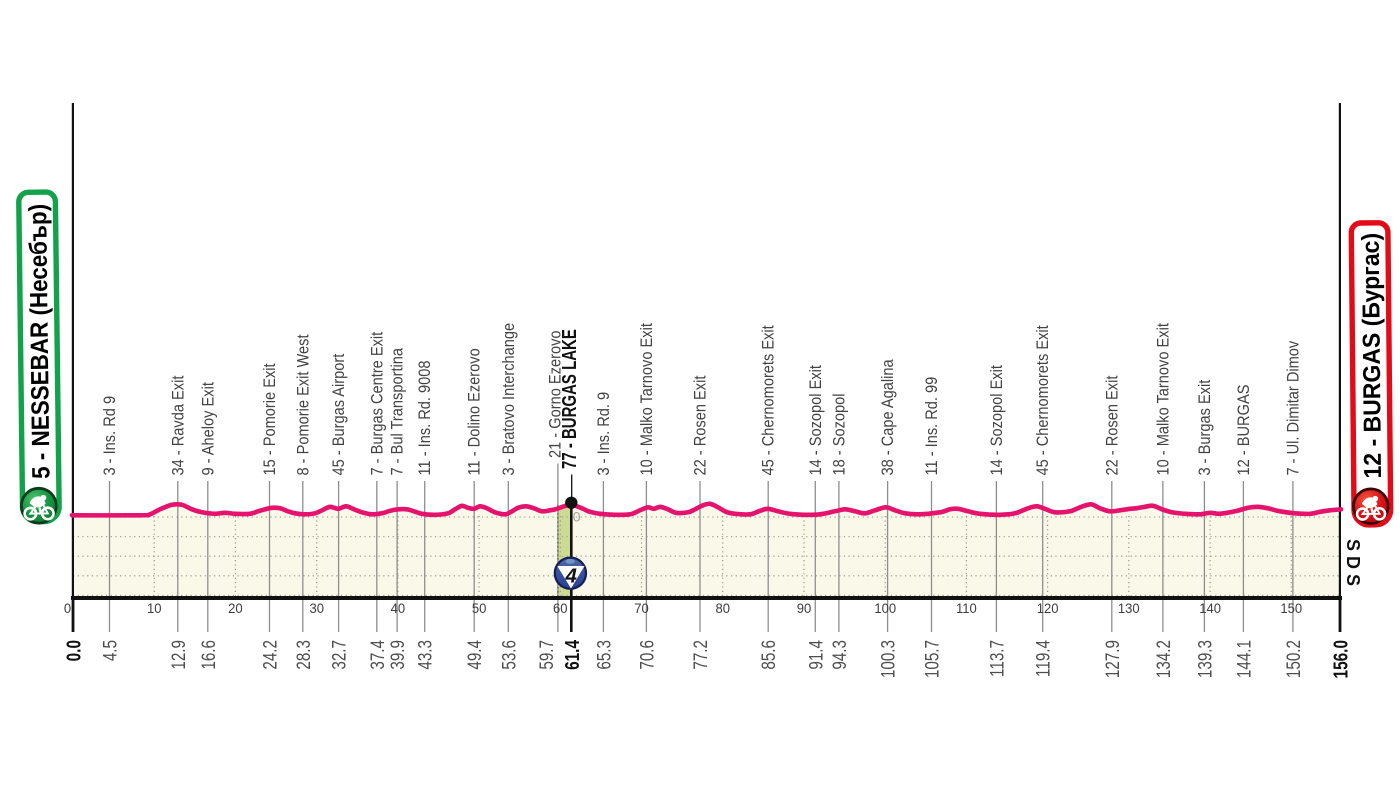 The width and height of the screenshot is (1400, 805). What do you see at coordinates (1205, 427) in the screenshot?
I see `svg-text: 3 - Burgas Exit` at bounding box center [1205, 427].